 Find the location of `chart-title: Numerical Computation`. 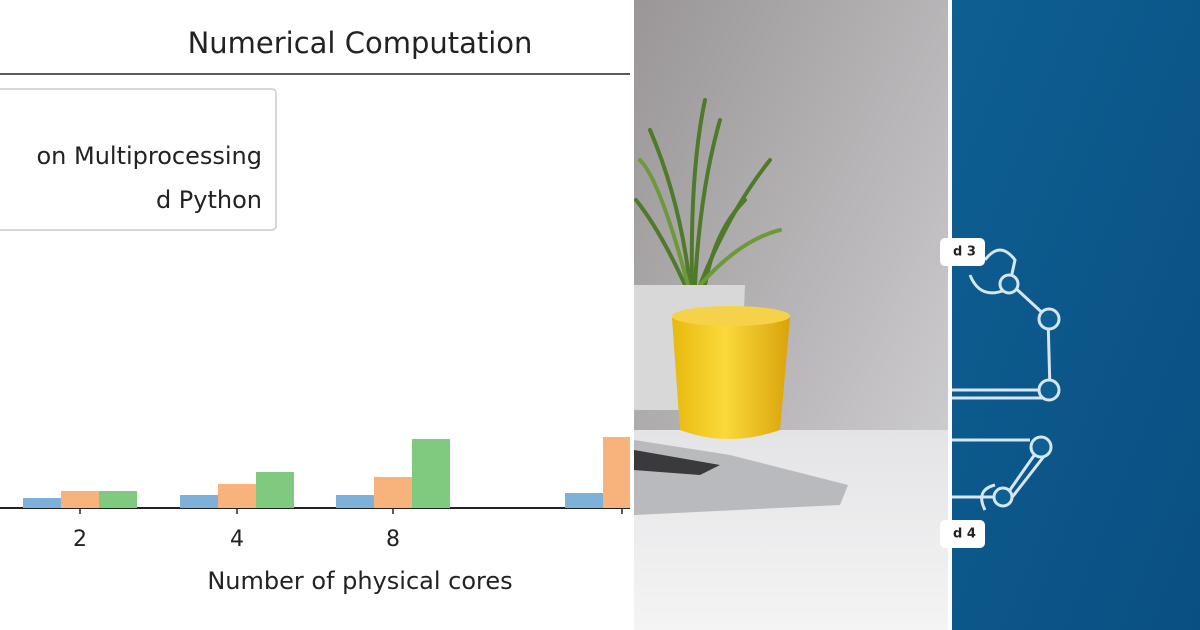

chart-title: Numerical Computation is located at coordinates (360, 43).